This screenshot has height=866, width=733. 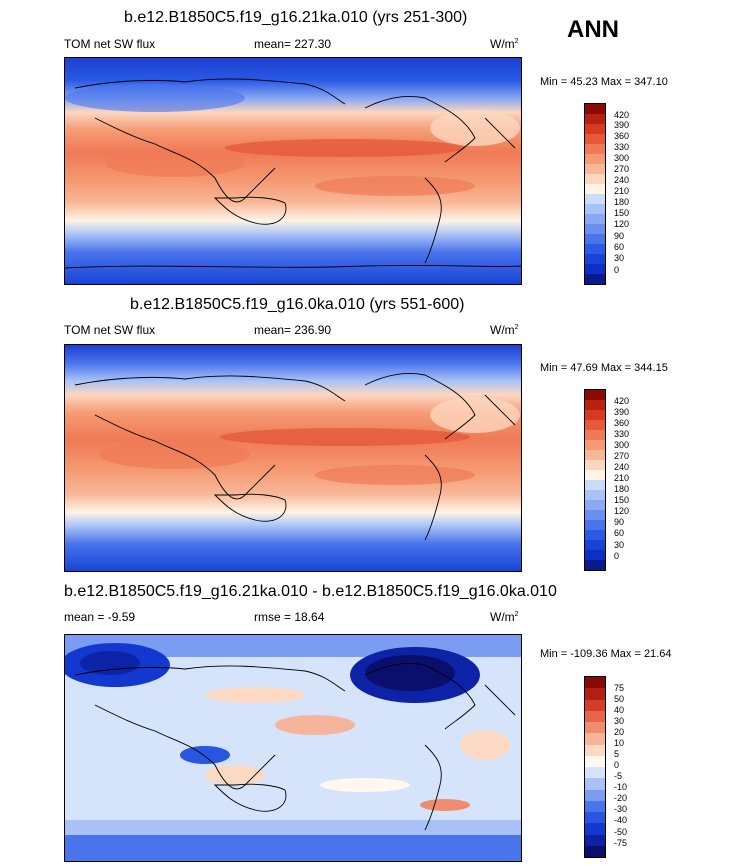 What do you see at coordinates (621, 798) in the screenshot?
I see `colorbar-tick: -20` at bounding box center [621, 798].